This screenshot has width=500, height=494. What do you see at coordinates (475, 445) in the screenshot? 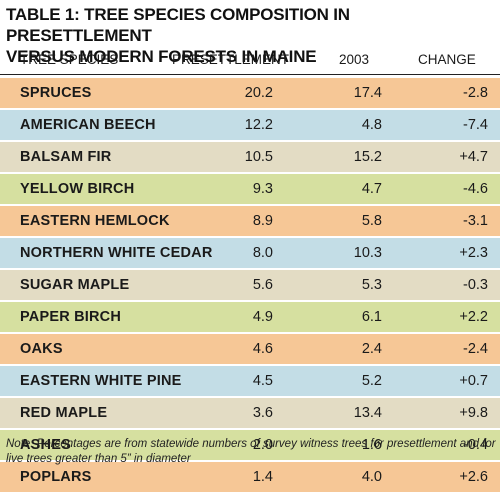
I see `cell-change: -0.4` at bounding box center [475, 445].